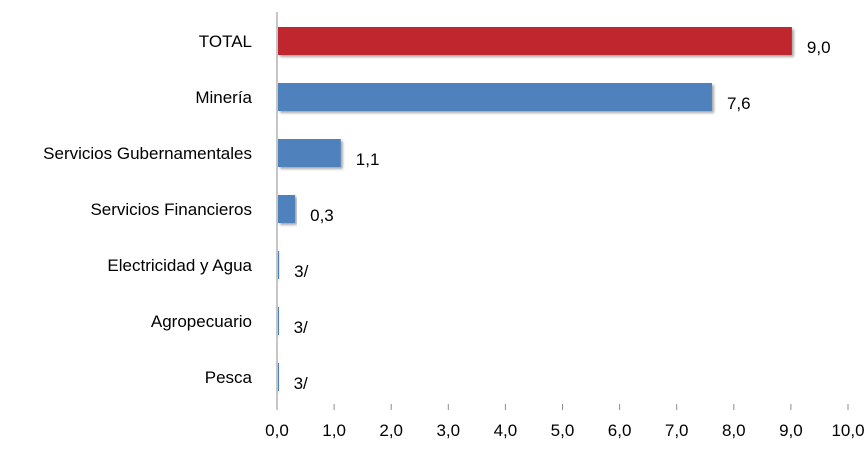 This screenshot has height=469, width=867. What do you see at coordinates (563, 430) in the screenshot?
I see `x-tick-label-5: 5,0` at bounding box center [563, 430].